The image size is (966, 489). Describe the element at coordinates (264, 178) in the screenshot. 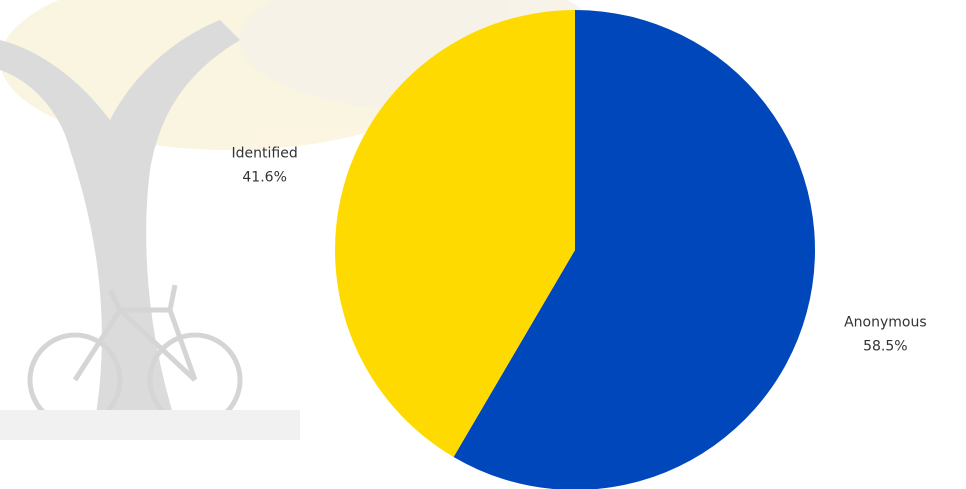

I see `slice-value-label: 41.6%` at that location.